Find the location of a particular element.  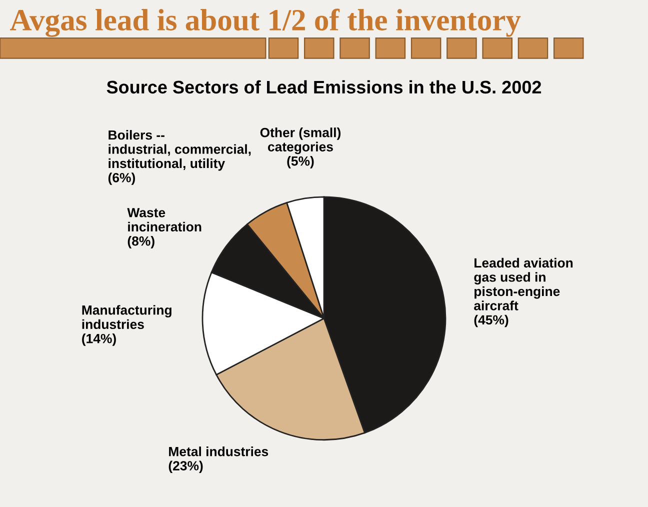

data-label: (5%) is located at coordinates (300, 162).